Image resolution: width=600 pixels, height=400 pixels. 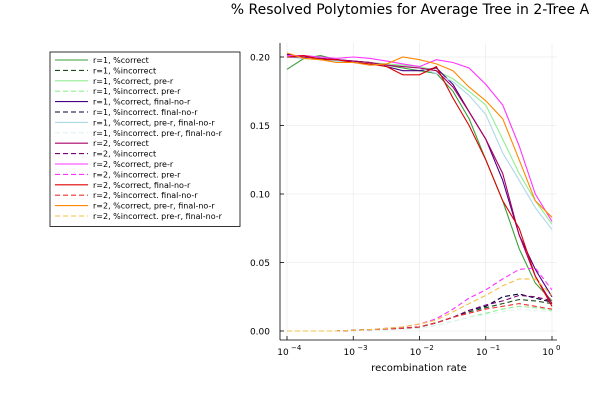 What do you see at coordinates (296, 348) in the screenshot?
I see `x-tick-exponent-0: −4` at bounding box center [296, 348].